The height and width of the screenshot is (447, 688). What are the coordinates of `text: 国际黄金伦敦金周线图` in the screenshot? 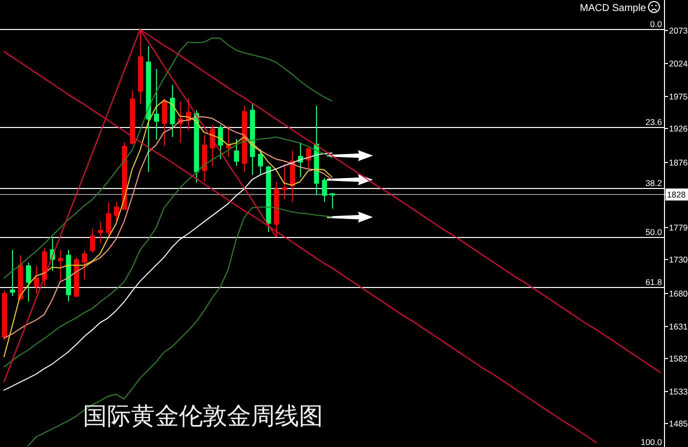 It's located at (203, 416).